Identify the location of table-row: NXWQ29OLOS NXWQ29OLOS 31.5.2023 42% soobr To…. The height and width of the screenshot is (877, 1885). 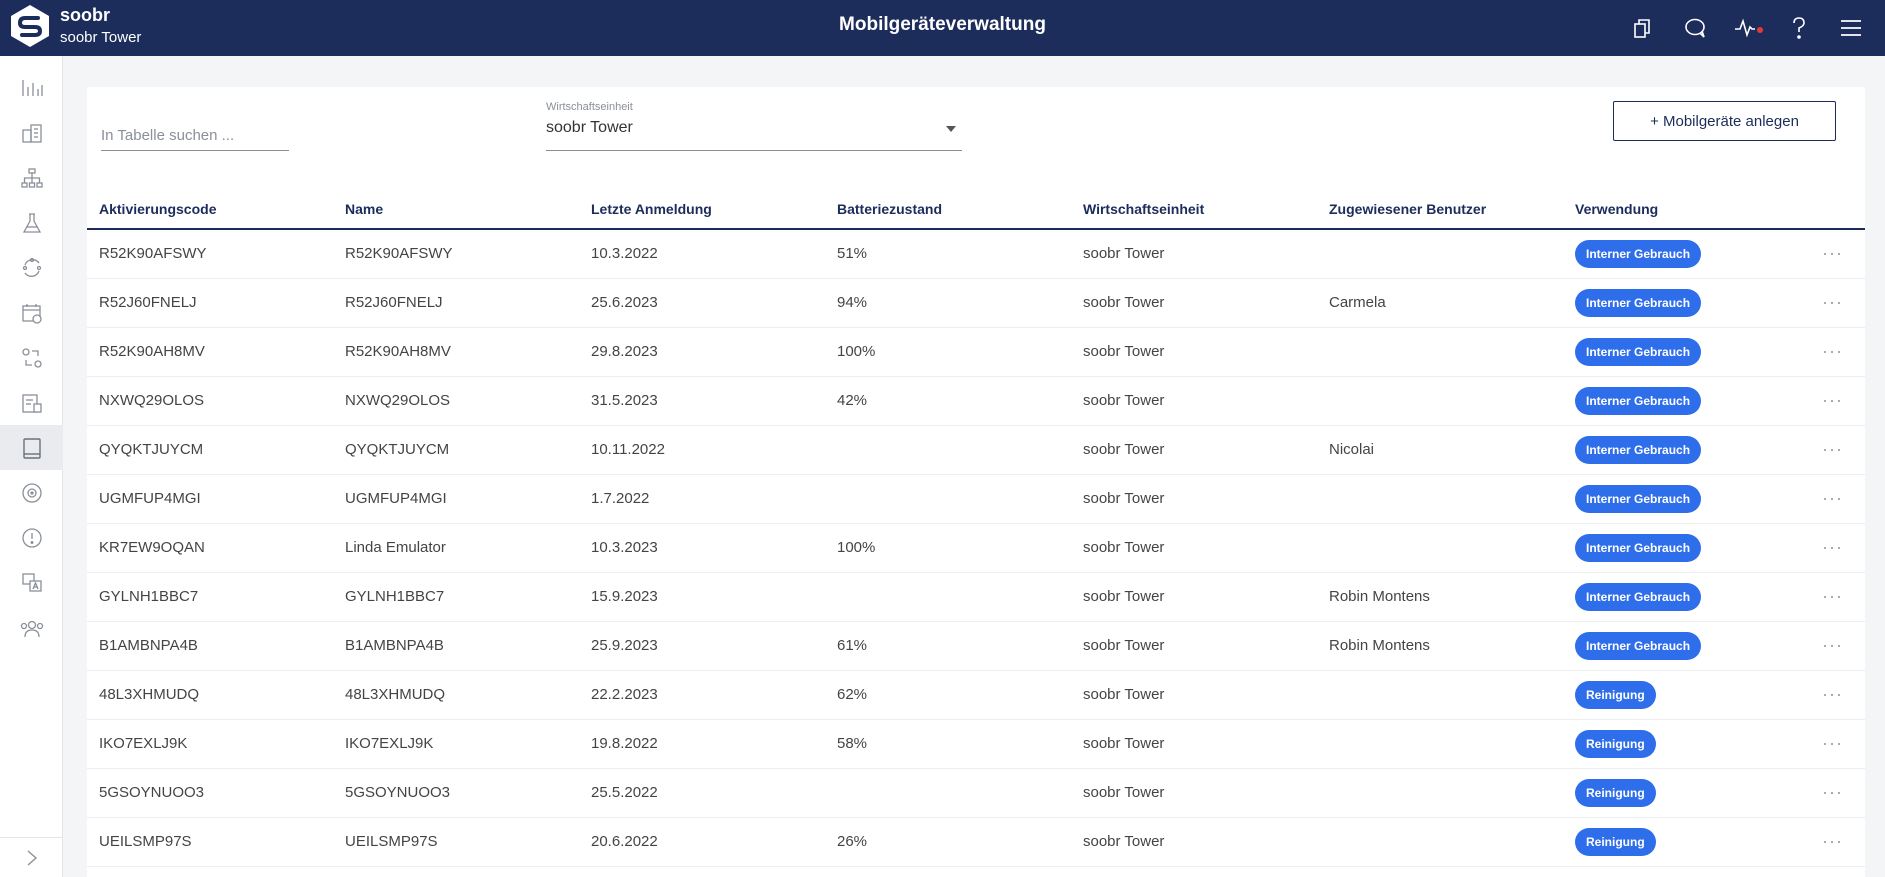
(976, 401).